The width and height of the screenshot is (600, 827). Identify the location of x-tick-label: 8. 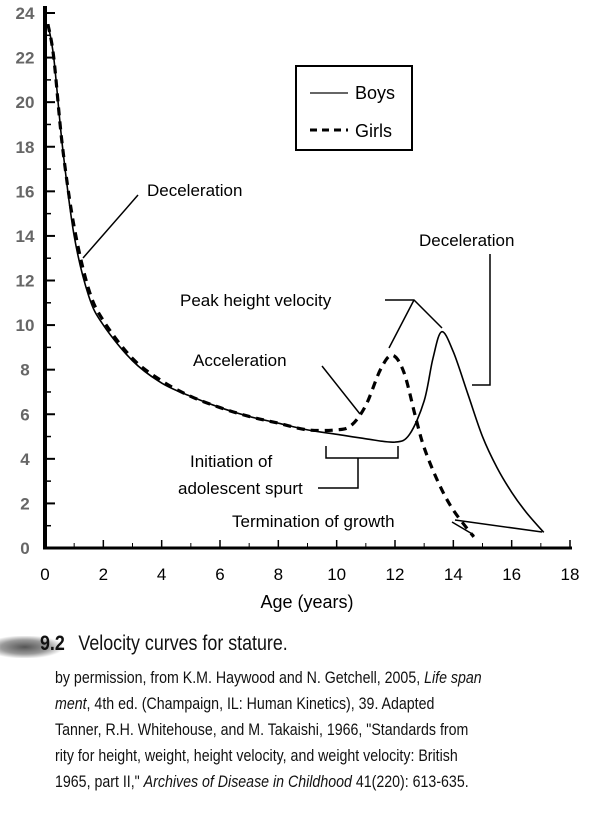
(278, 574).